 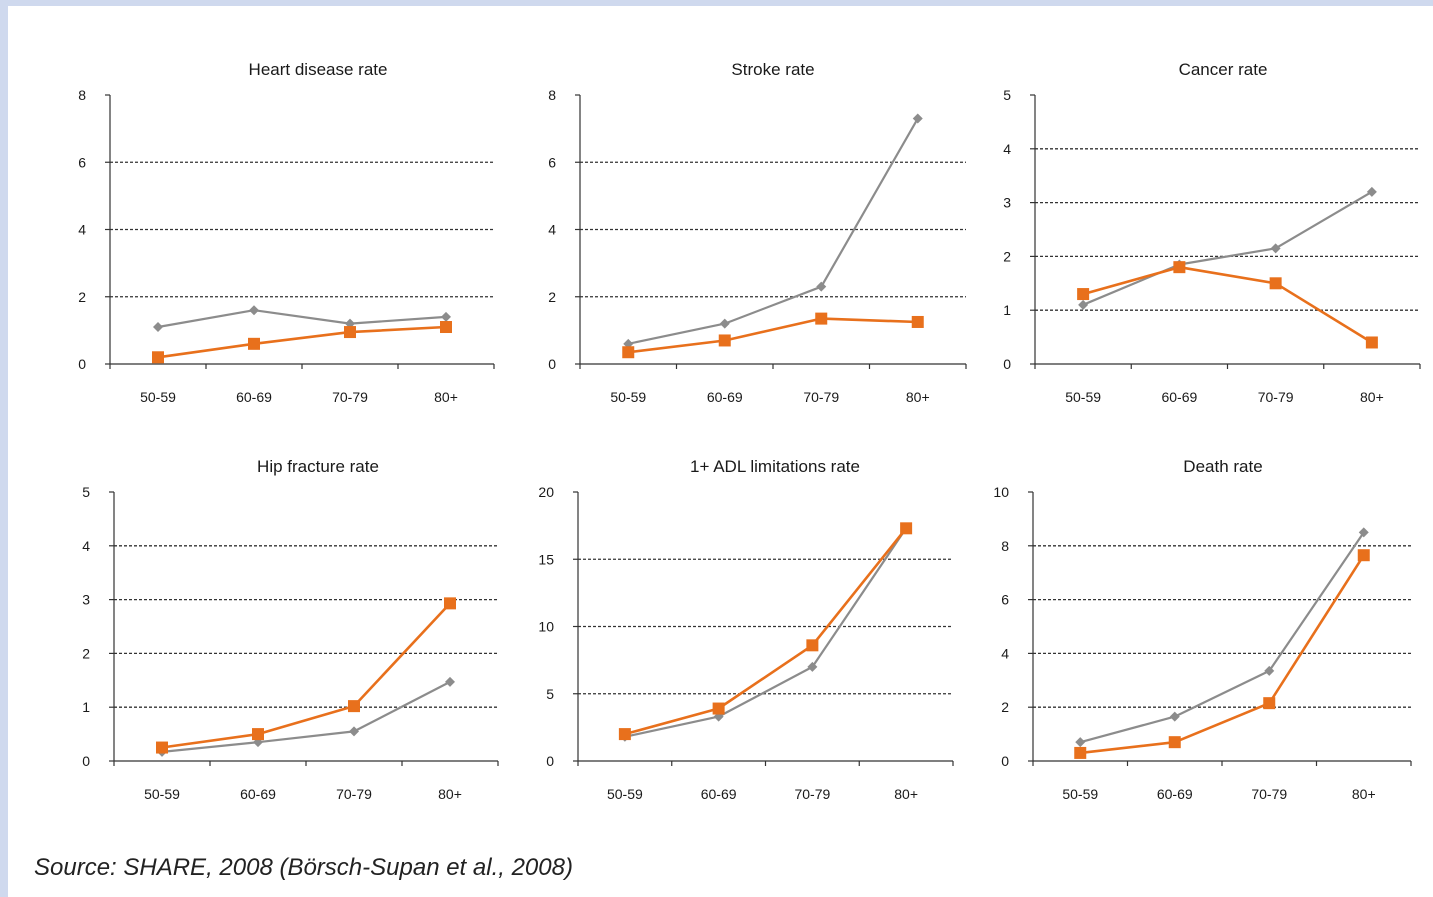 What do you see at coordinates (772, 69) in the screenshot?
I see `chart-title: Stroke rate` at bounding box center [772, 69].